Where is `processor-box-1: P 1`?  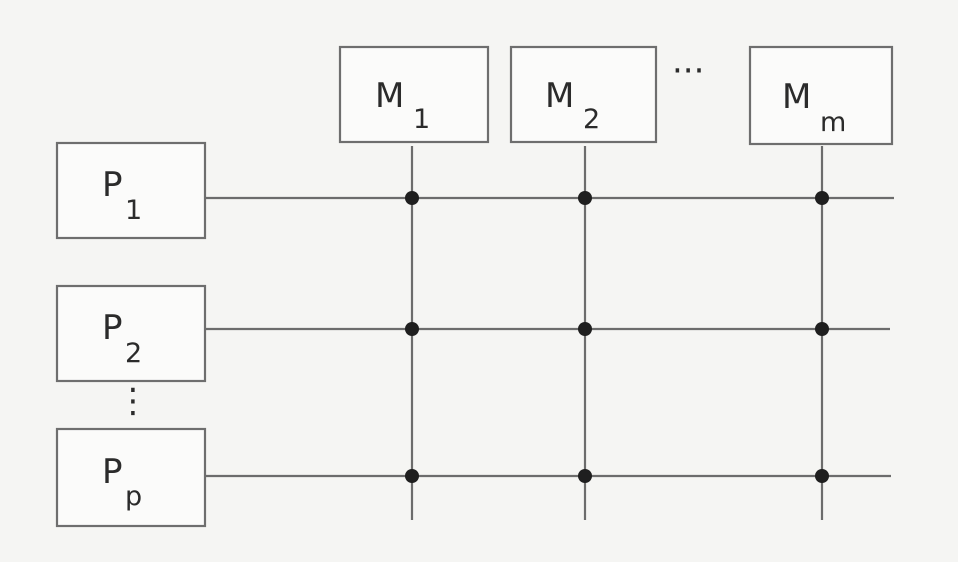
processor-box-1: P 1 is located at coordinates (131, 190).